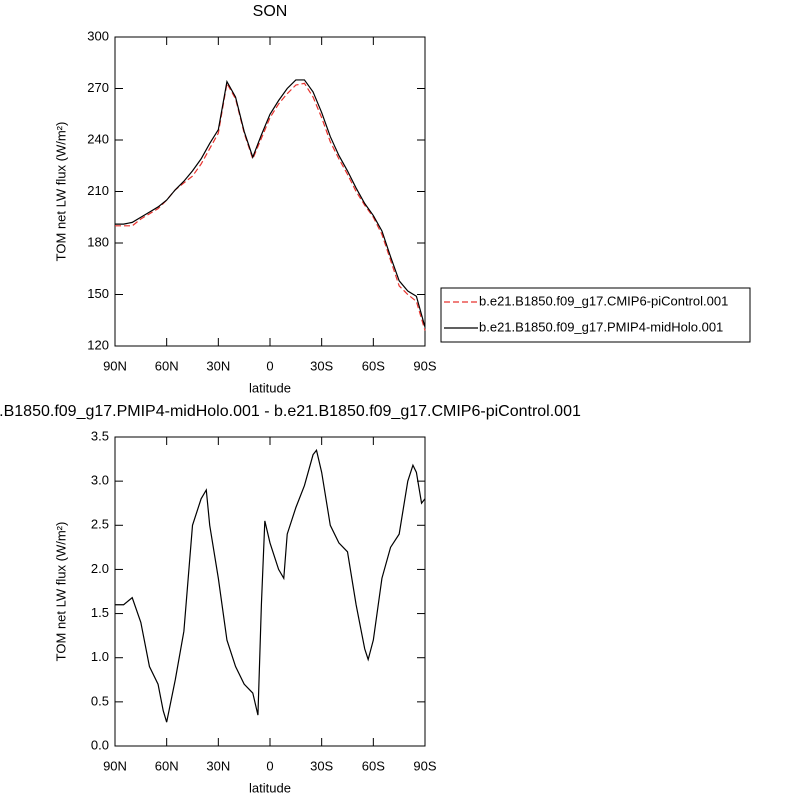 This screenshot has height=800, width=800. Describe the element at coordinates (100, 612) in the screenshot. I see `y-tick-label: 1.5` at that location.